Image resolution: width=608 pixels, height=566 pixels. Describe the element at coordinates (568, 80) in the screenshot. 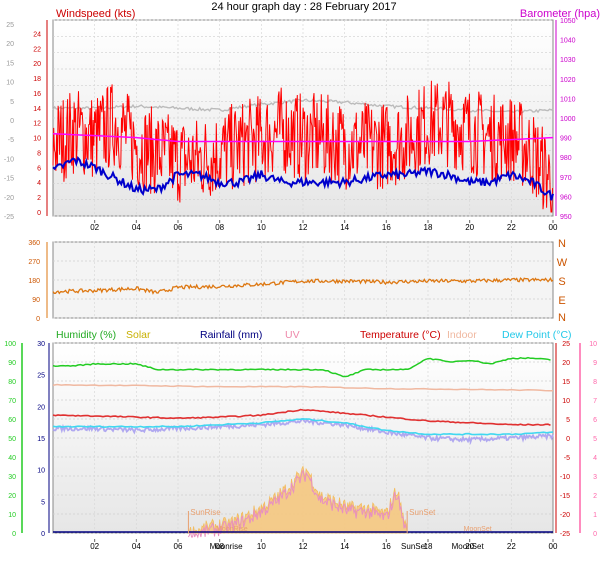

I see `baro-y-tick: 1020` at that location.